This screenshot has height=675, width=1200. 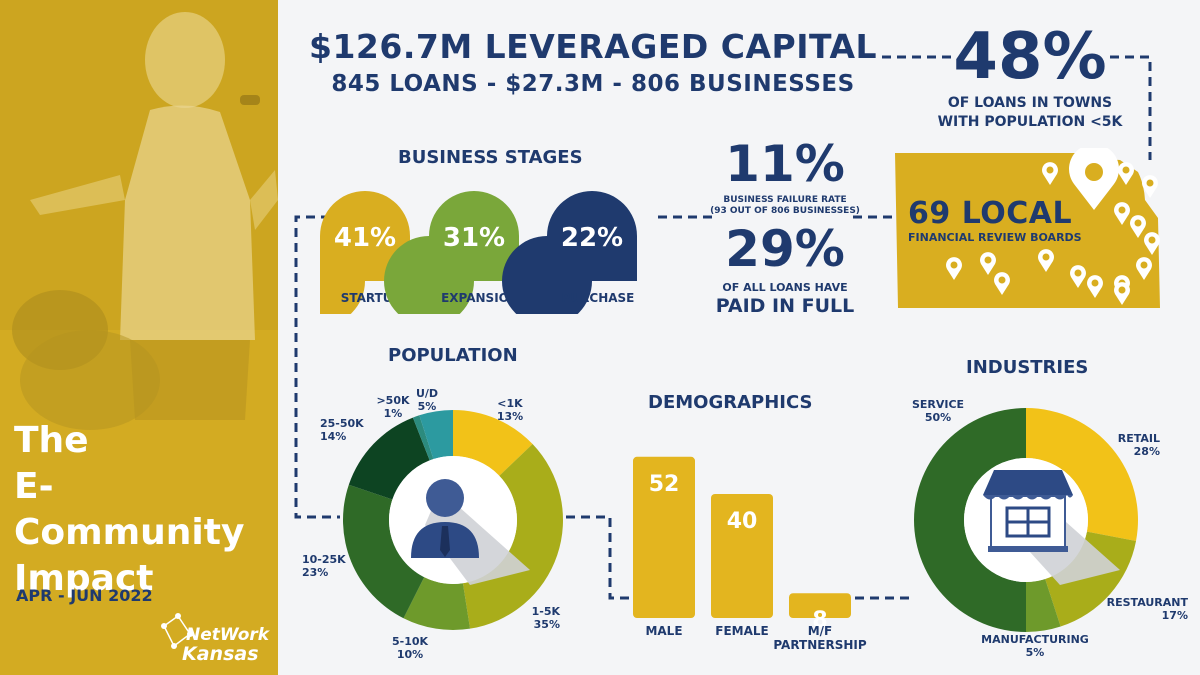 I want to click on svg-text: Kansas, so click(x=220, y=654).